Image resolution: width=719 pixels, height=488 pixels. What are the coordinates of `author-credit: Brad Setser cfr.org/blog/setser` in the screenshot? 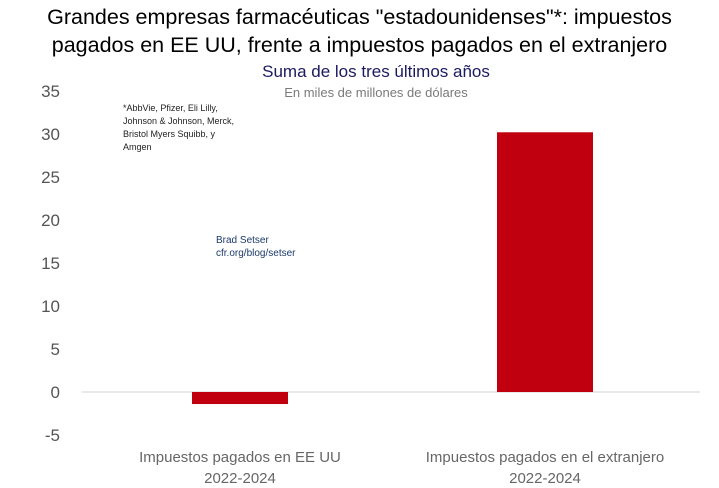 It's located at (255, 247).